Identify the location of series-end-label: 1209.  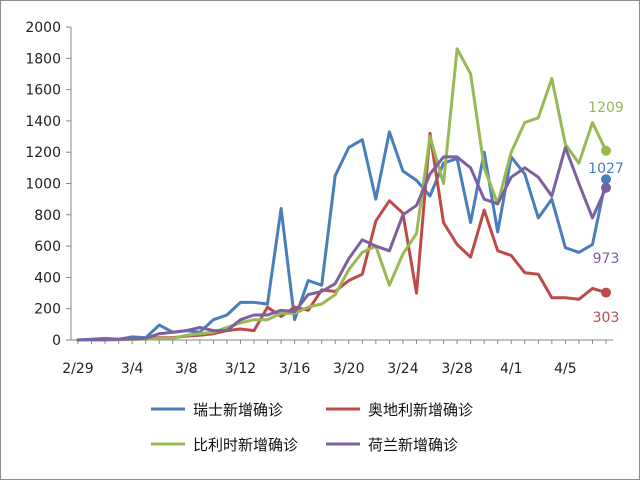
(606, 108).